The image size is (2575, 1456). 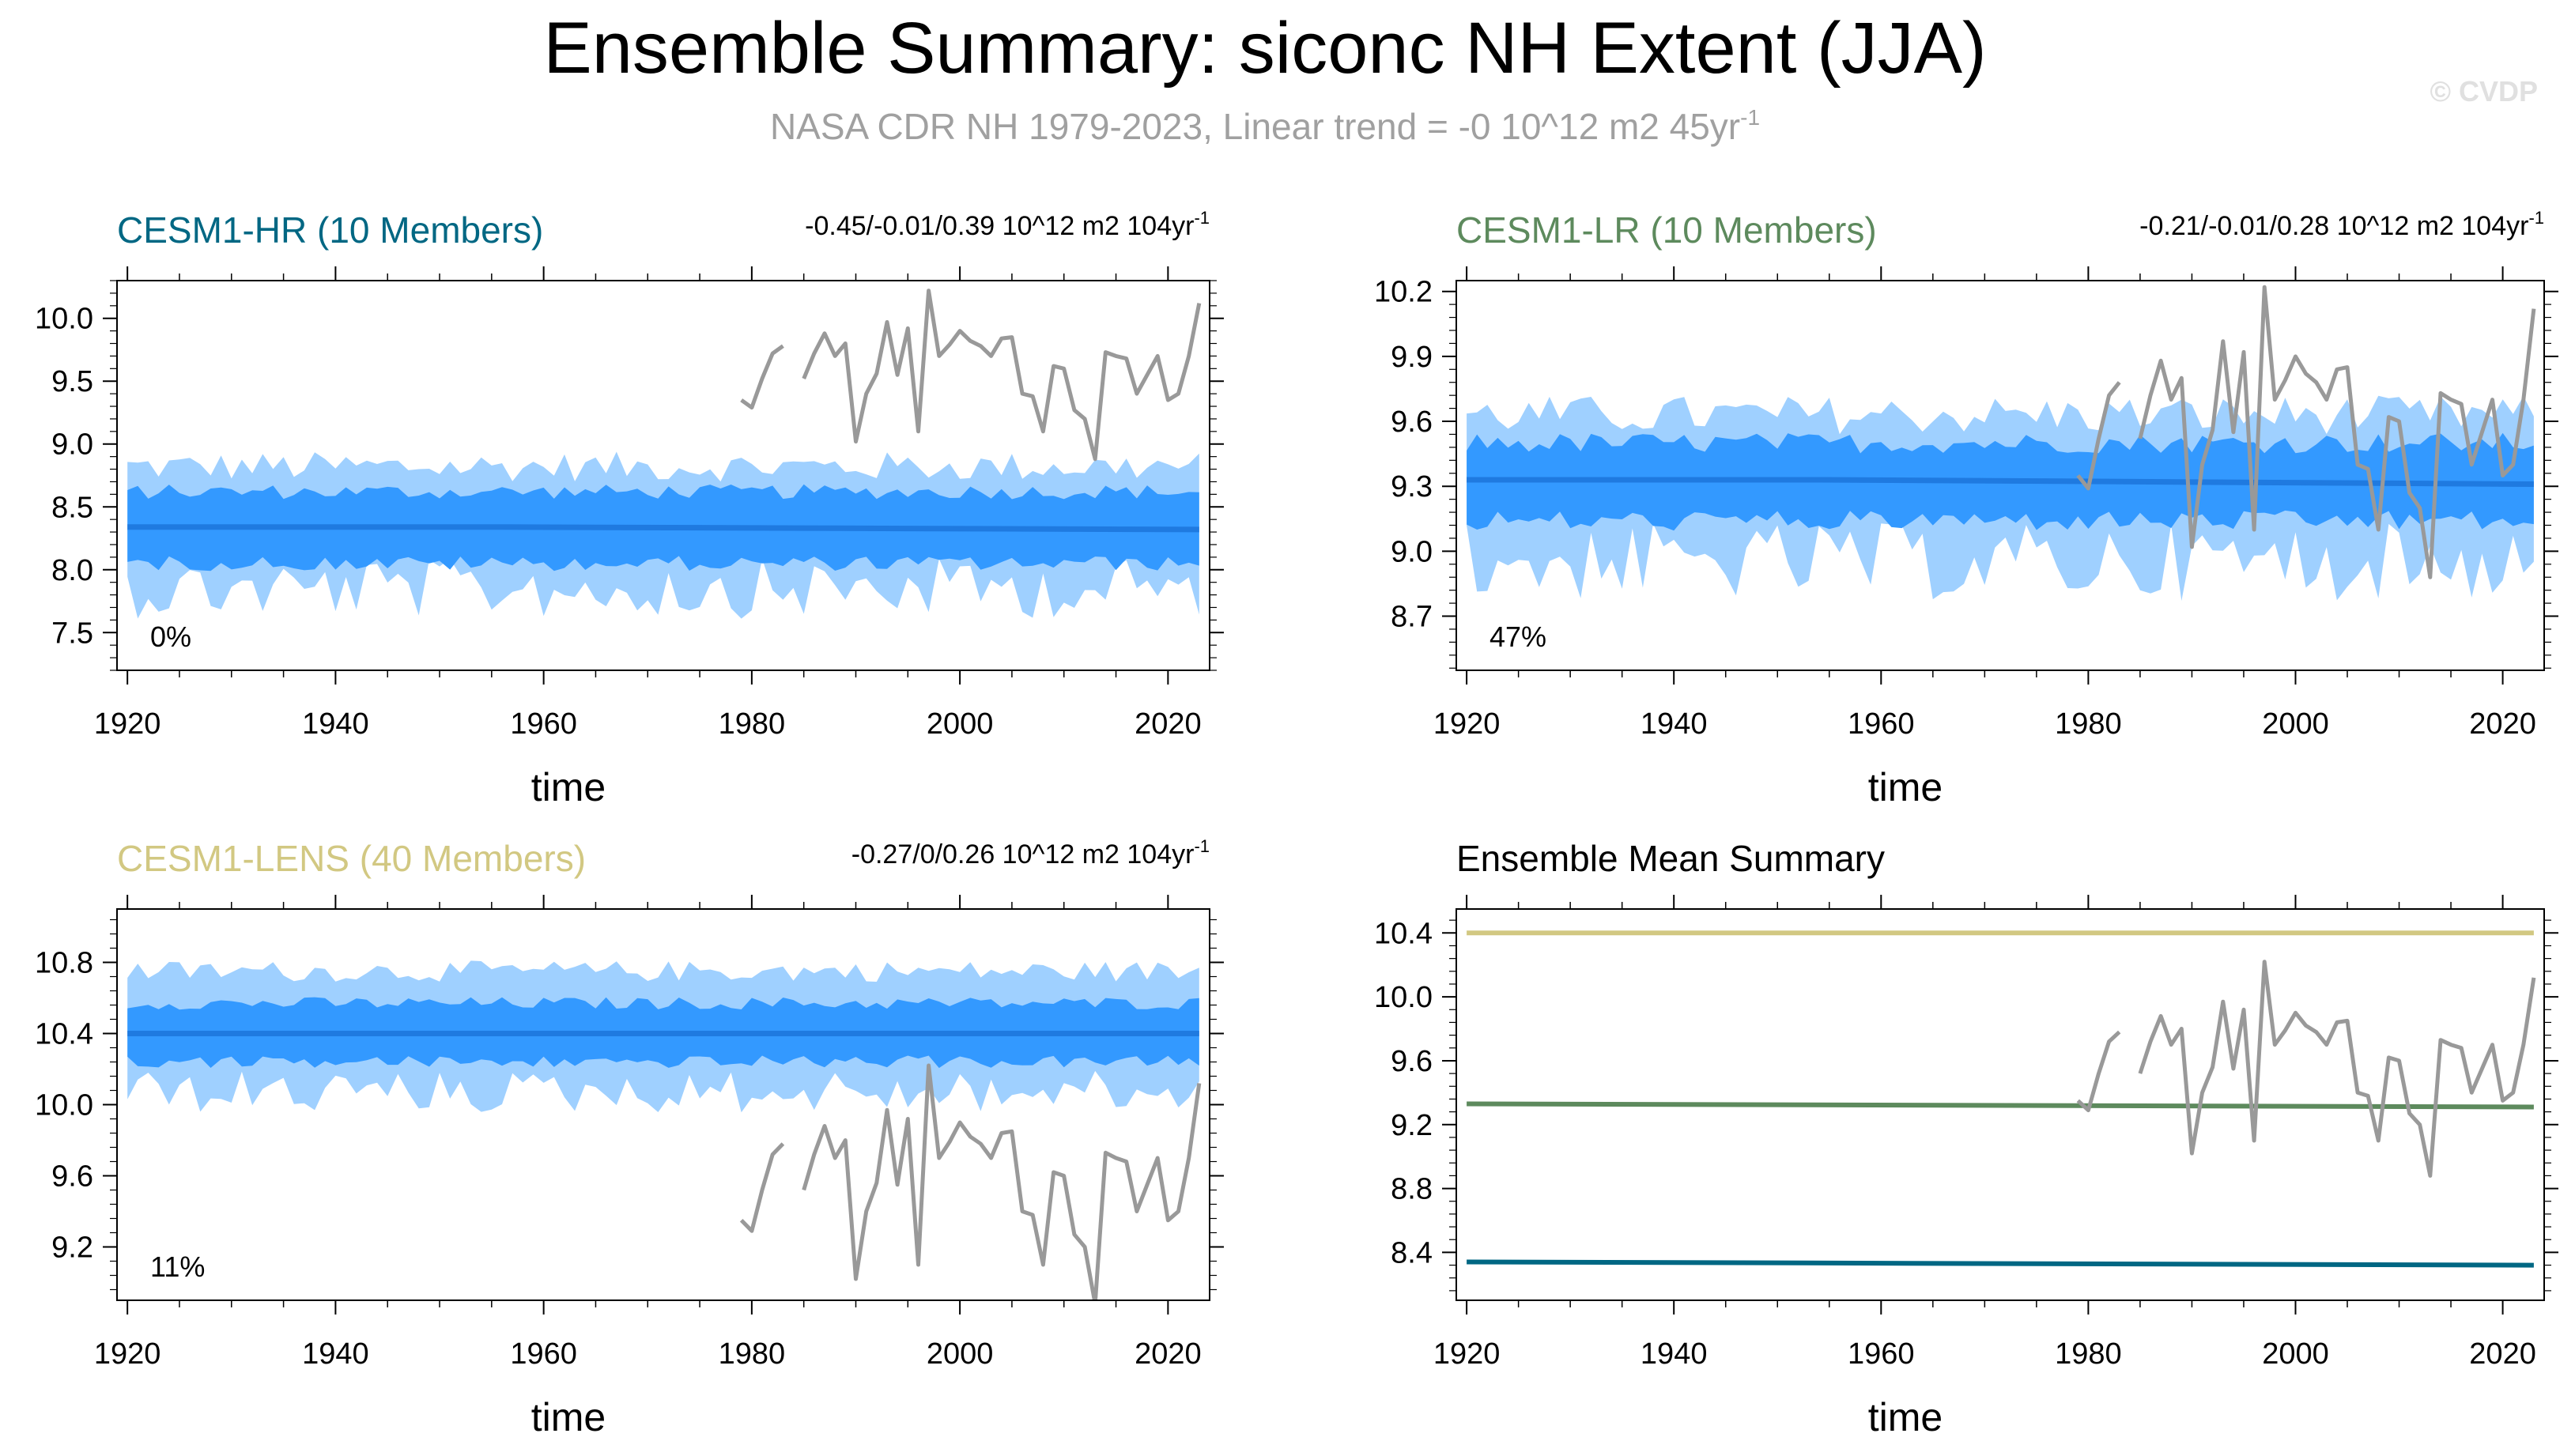 What do you see at coordinates (1412, 1252) in the screenshot?
I see `y-tick-label: 8.4` at bounding box center [1412, 1252].